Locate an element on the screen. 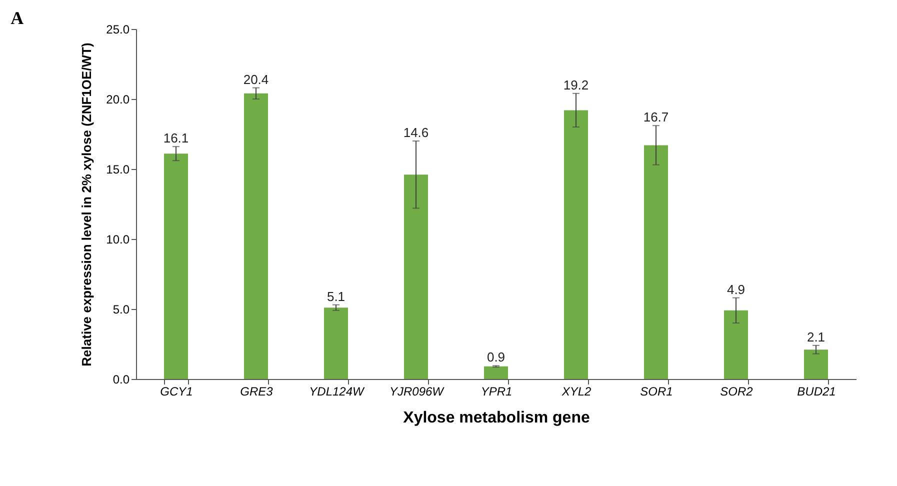 This screenshot has width=897, height=486. x-tick-label: SOR1 is located at coordinates (656, 391).